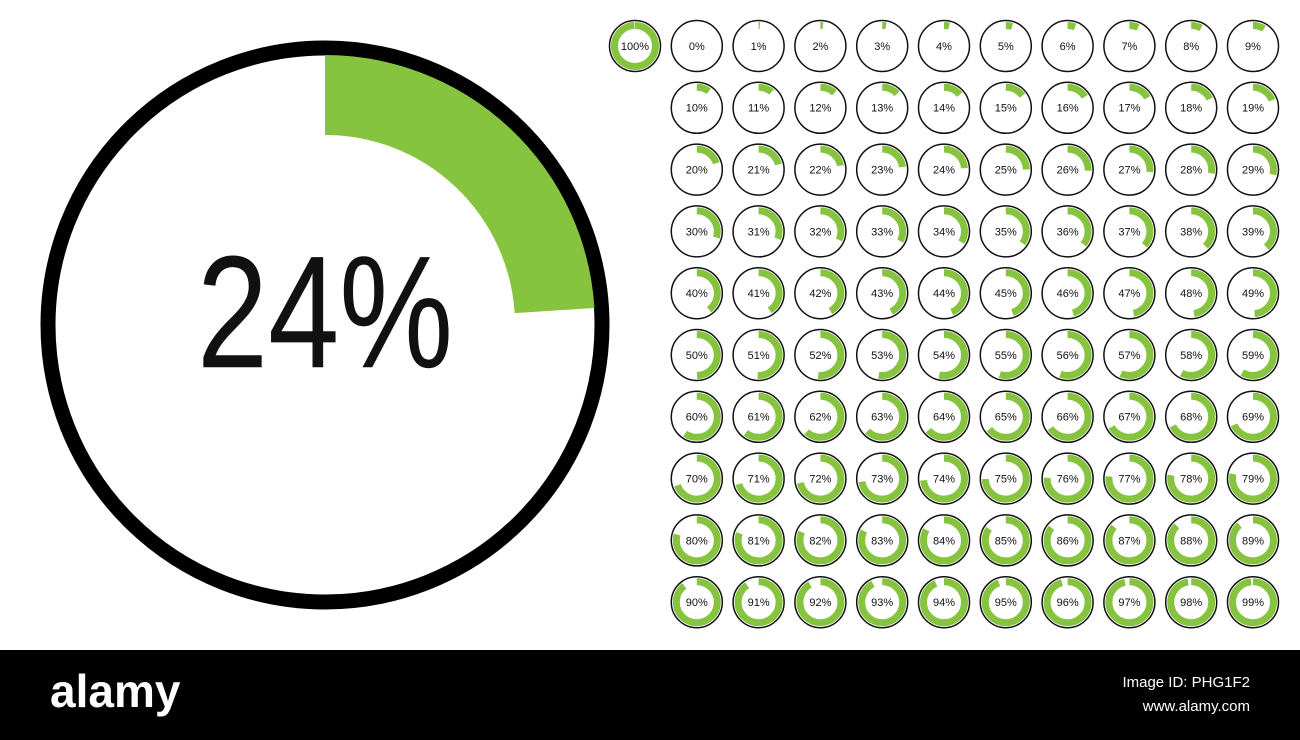  What do you see at coordinates (882, 355) in the screenshot?
I see `icon: 53%` at bounding box center [882, 355].